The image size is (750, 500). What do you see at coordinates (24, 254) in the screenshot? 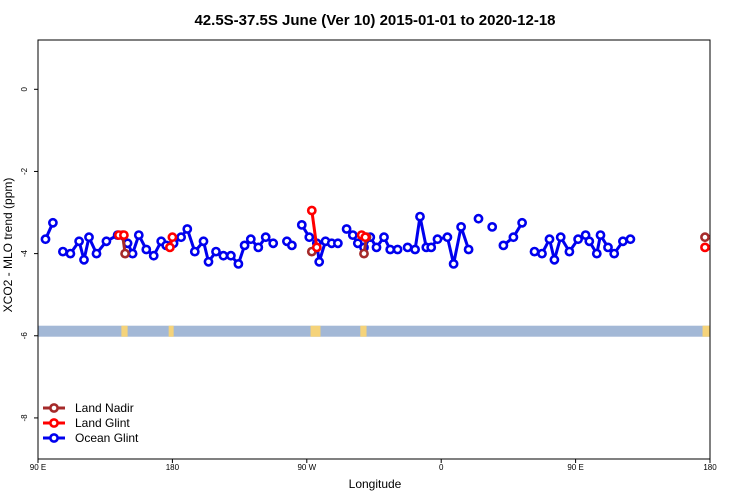
I see `y-tick-label: -4` at bounding box center [24, 254].